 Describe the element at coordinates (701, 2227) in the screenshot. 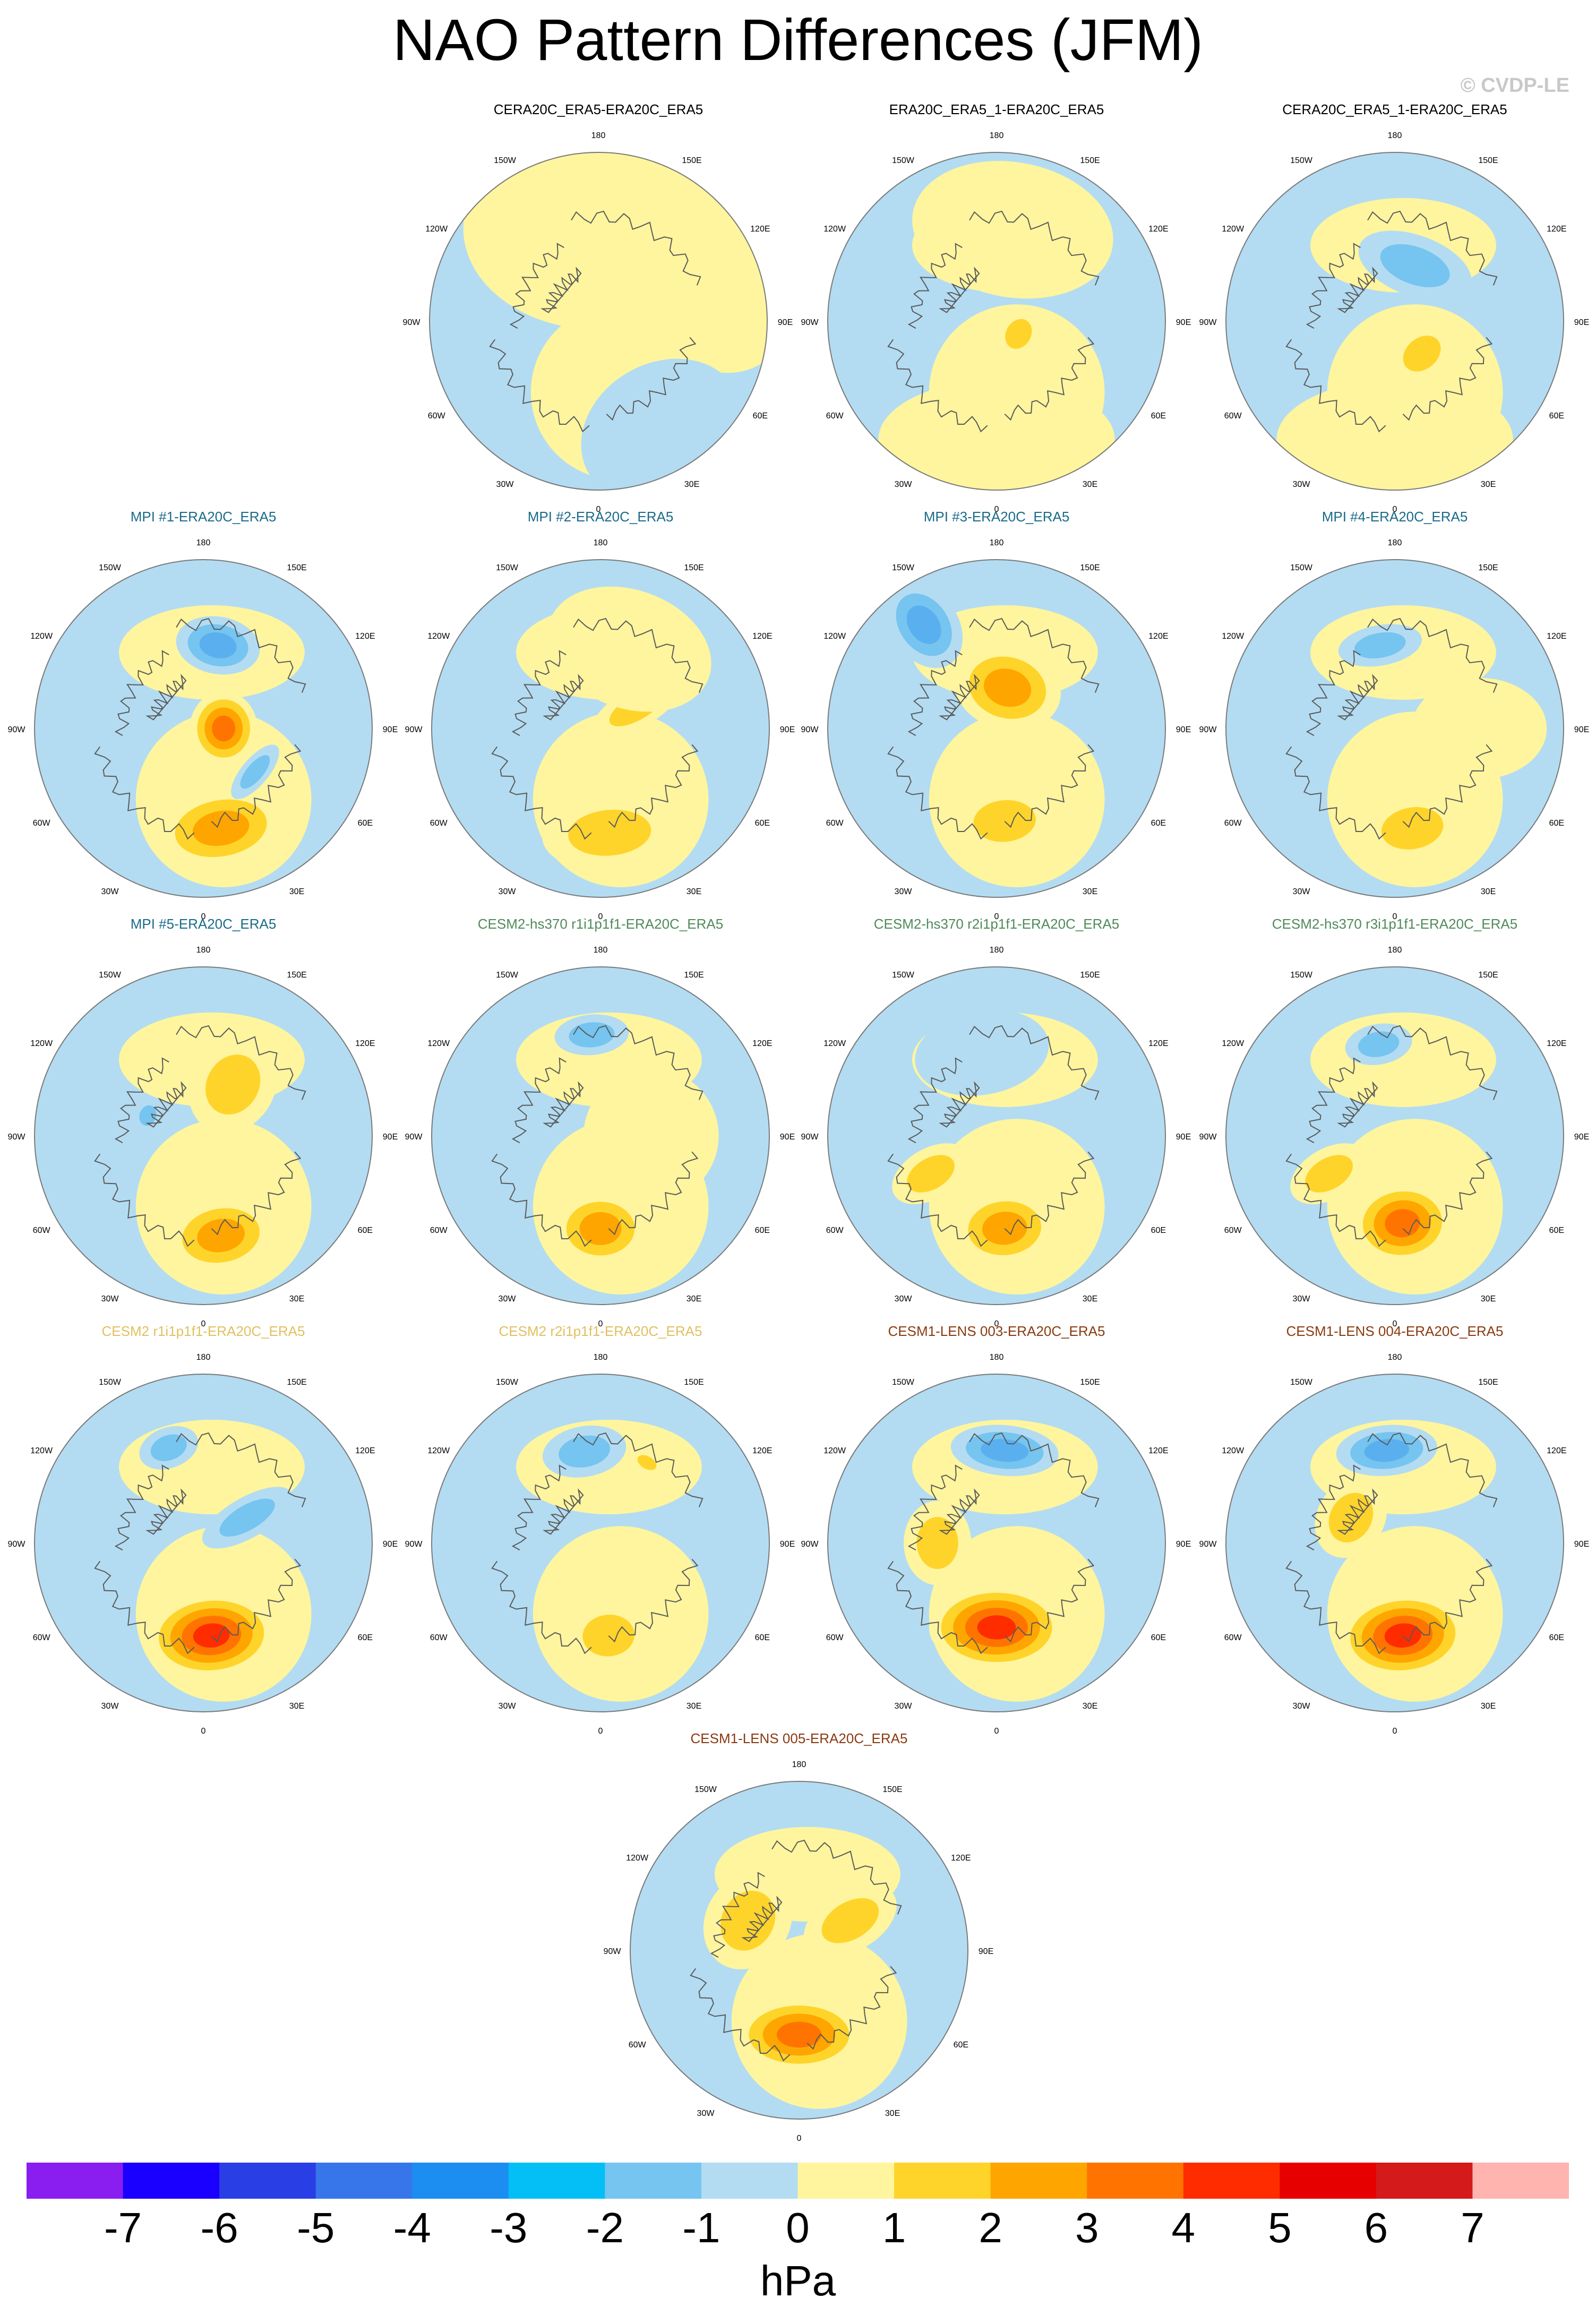

I see `colorbar-tick-label: -1` at that location.